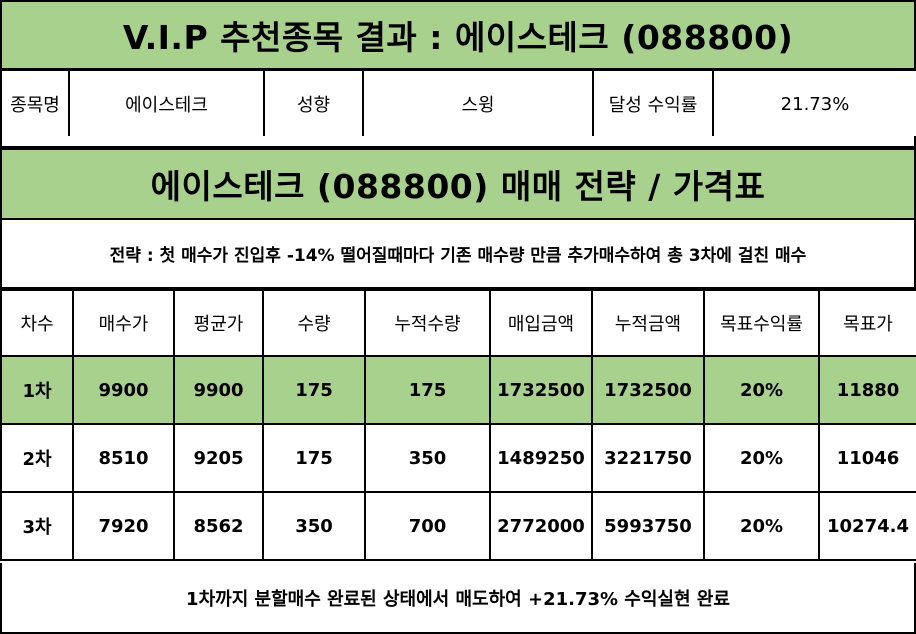 The width and height of the screenshot is (916, 634). What do you see at coordinates (314, 526) in the screenshot?
I see `cell-quantity: 350` at bounding box center [314, 526].